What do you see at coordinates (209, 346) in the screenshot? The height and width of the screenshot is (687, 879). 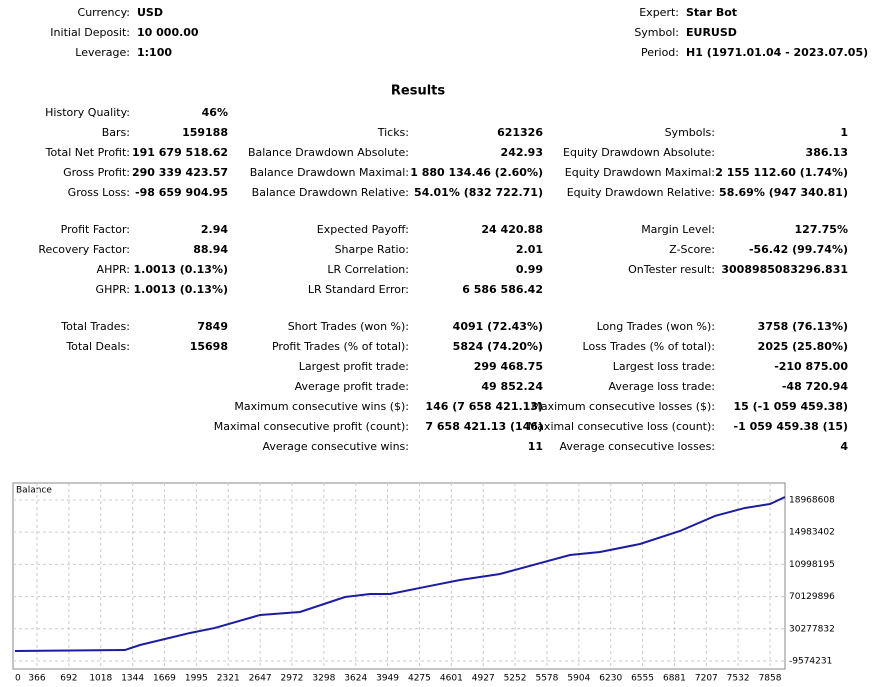 I see `stat-value: 15698` at bounding box center [209, 346].